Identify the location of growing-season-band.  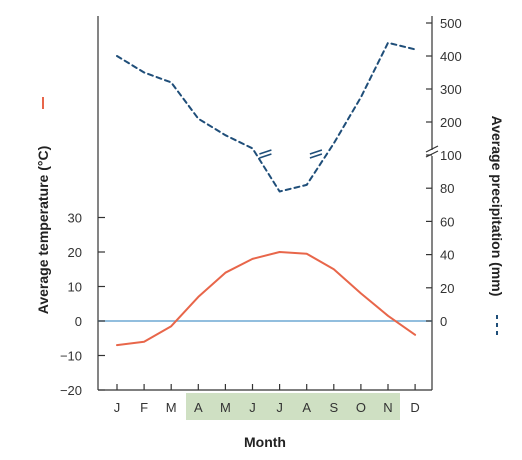
(293, 406).